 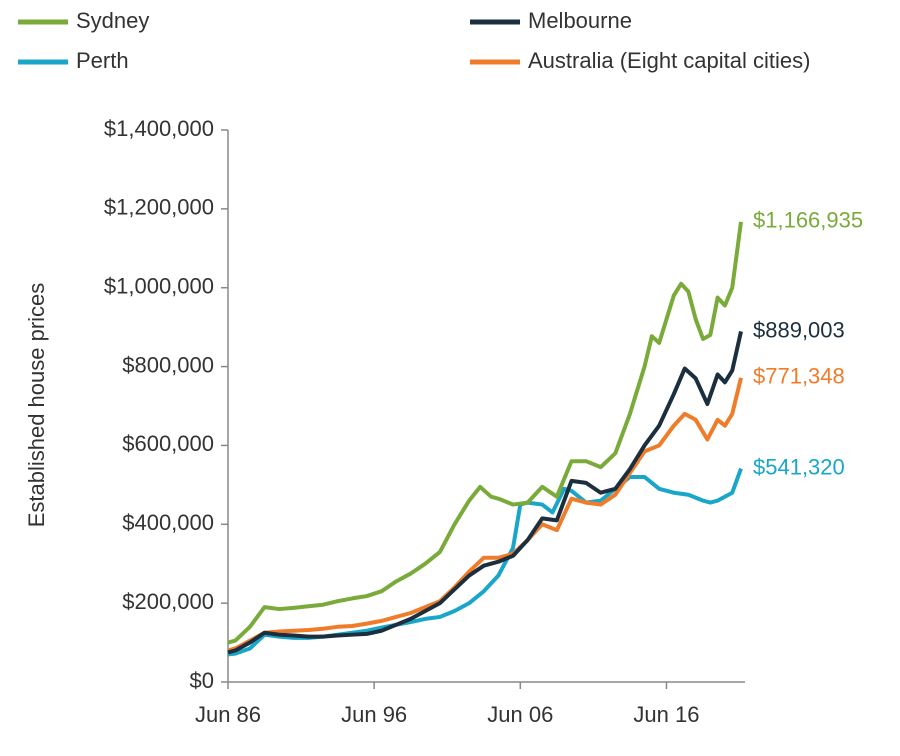 What do you see at coordinates (228, 714) in the screenshot?
I see `x-tick-label: Jun 86` at bounding box center [228, 714].